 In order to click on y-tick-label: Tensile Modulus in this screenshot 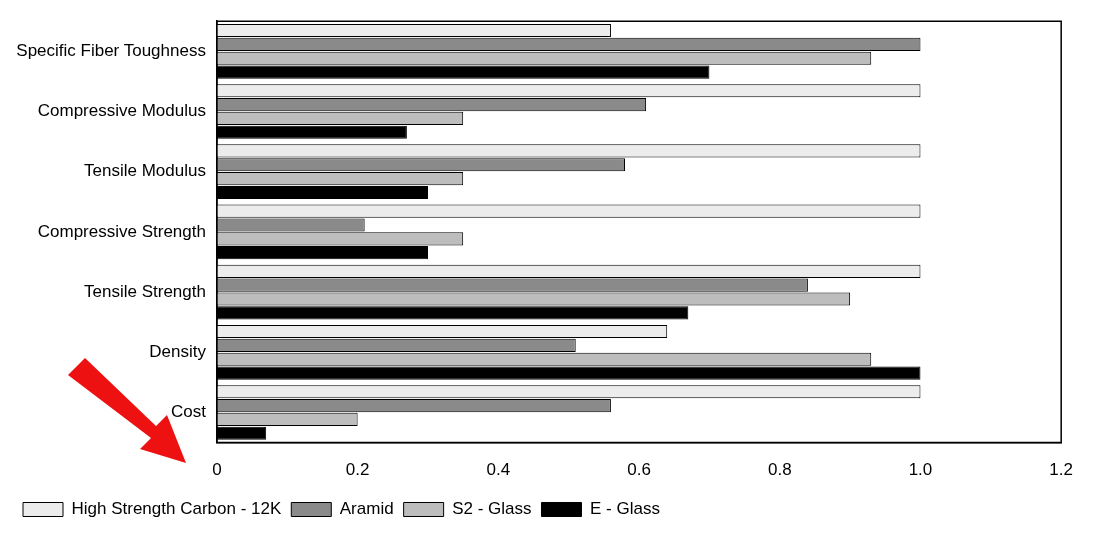, I will do `click(145, 171)`.